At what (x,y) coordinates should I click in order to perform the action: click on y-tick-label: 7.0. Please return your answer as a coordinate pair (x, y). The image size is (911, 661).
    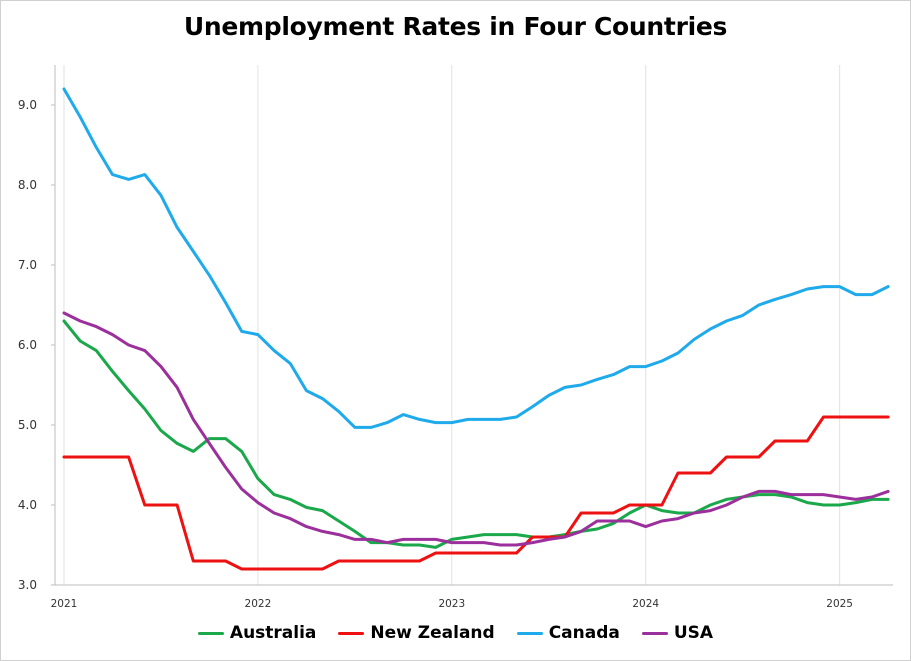
    Looking at the image, I should click on (27, 265).